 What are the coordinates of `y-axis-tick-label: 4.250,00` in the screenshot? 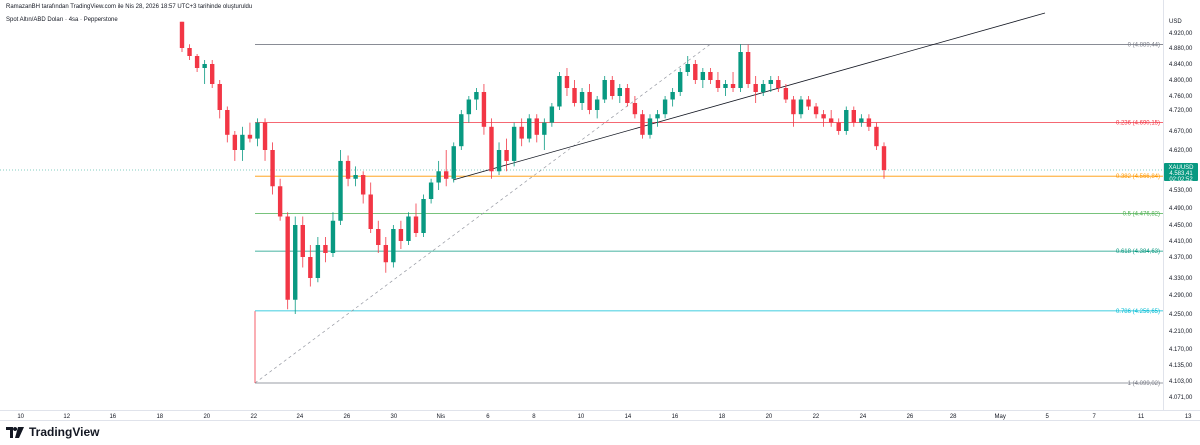 It's located at (1181, 315).